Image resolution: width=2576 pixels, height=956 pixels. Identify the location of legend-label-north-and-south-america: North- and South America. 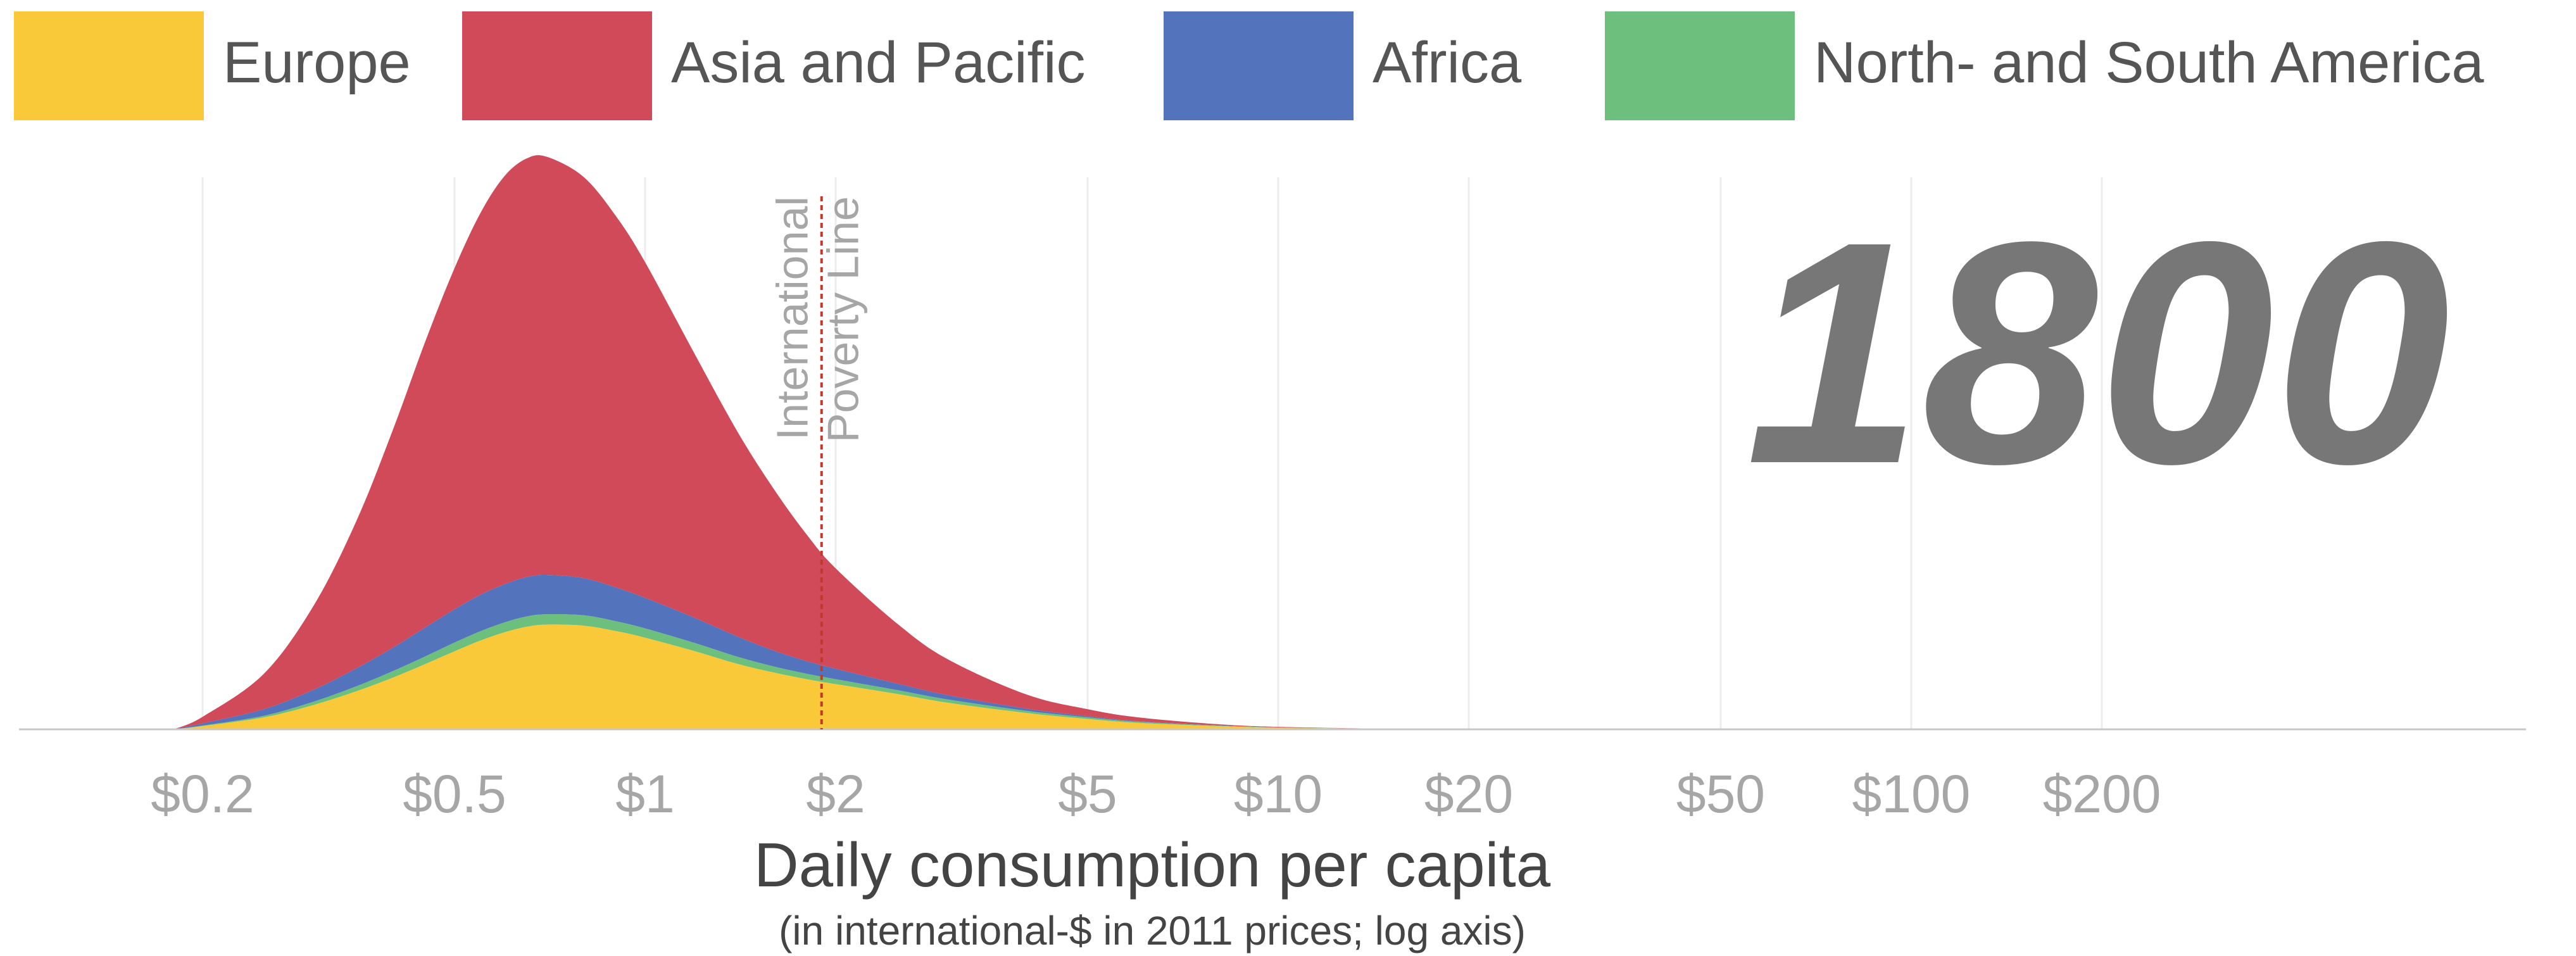
(2149, 63).